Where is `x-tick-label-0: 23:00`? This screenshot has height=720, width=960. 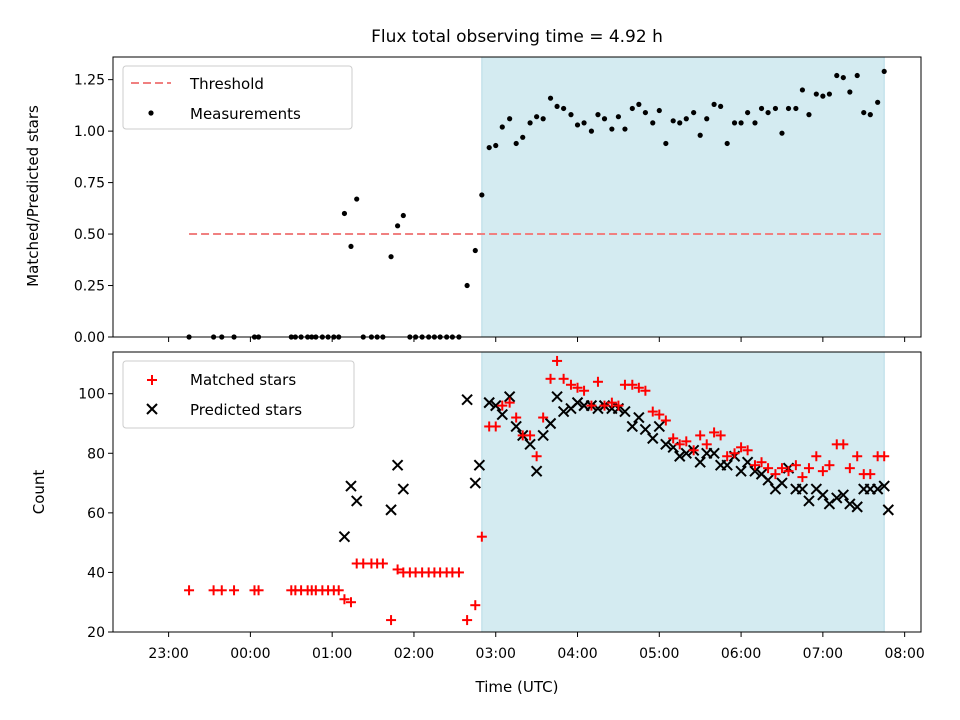 x-tick-label-0: 23:00 is located at coordinates (168, 654).